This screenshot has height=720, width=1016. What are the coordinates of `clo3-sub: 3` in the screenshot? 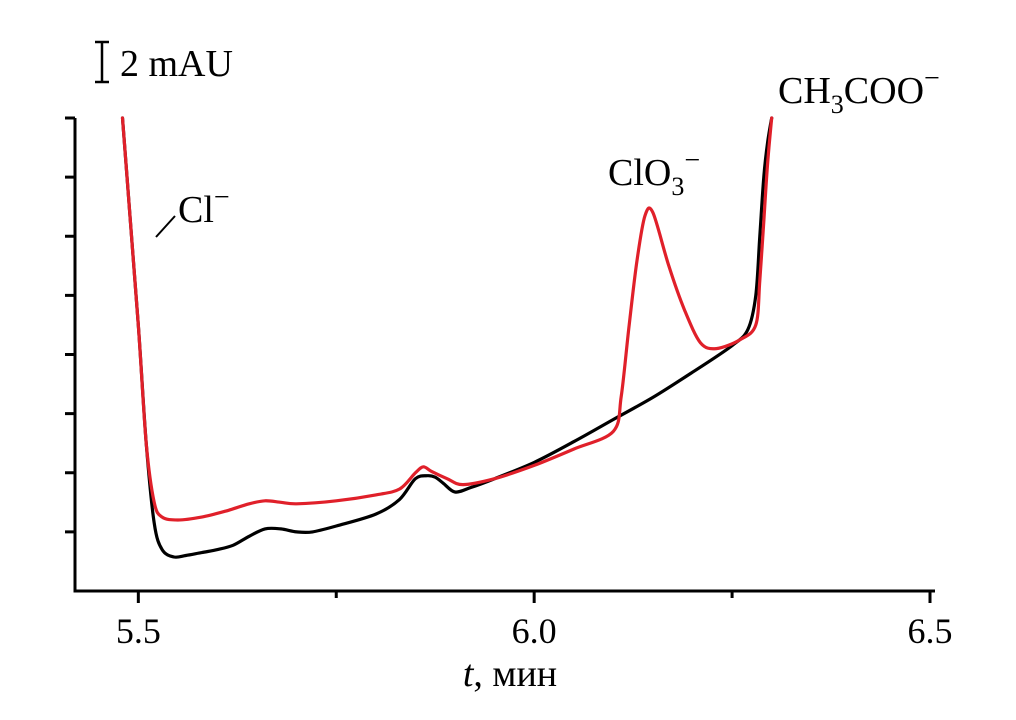 It's located at (677, 186).